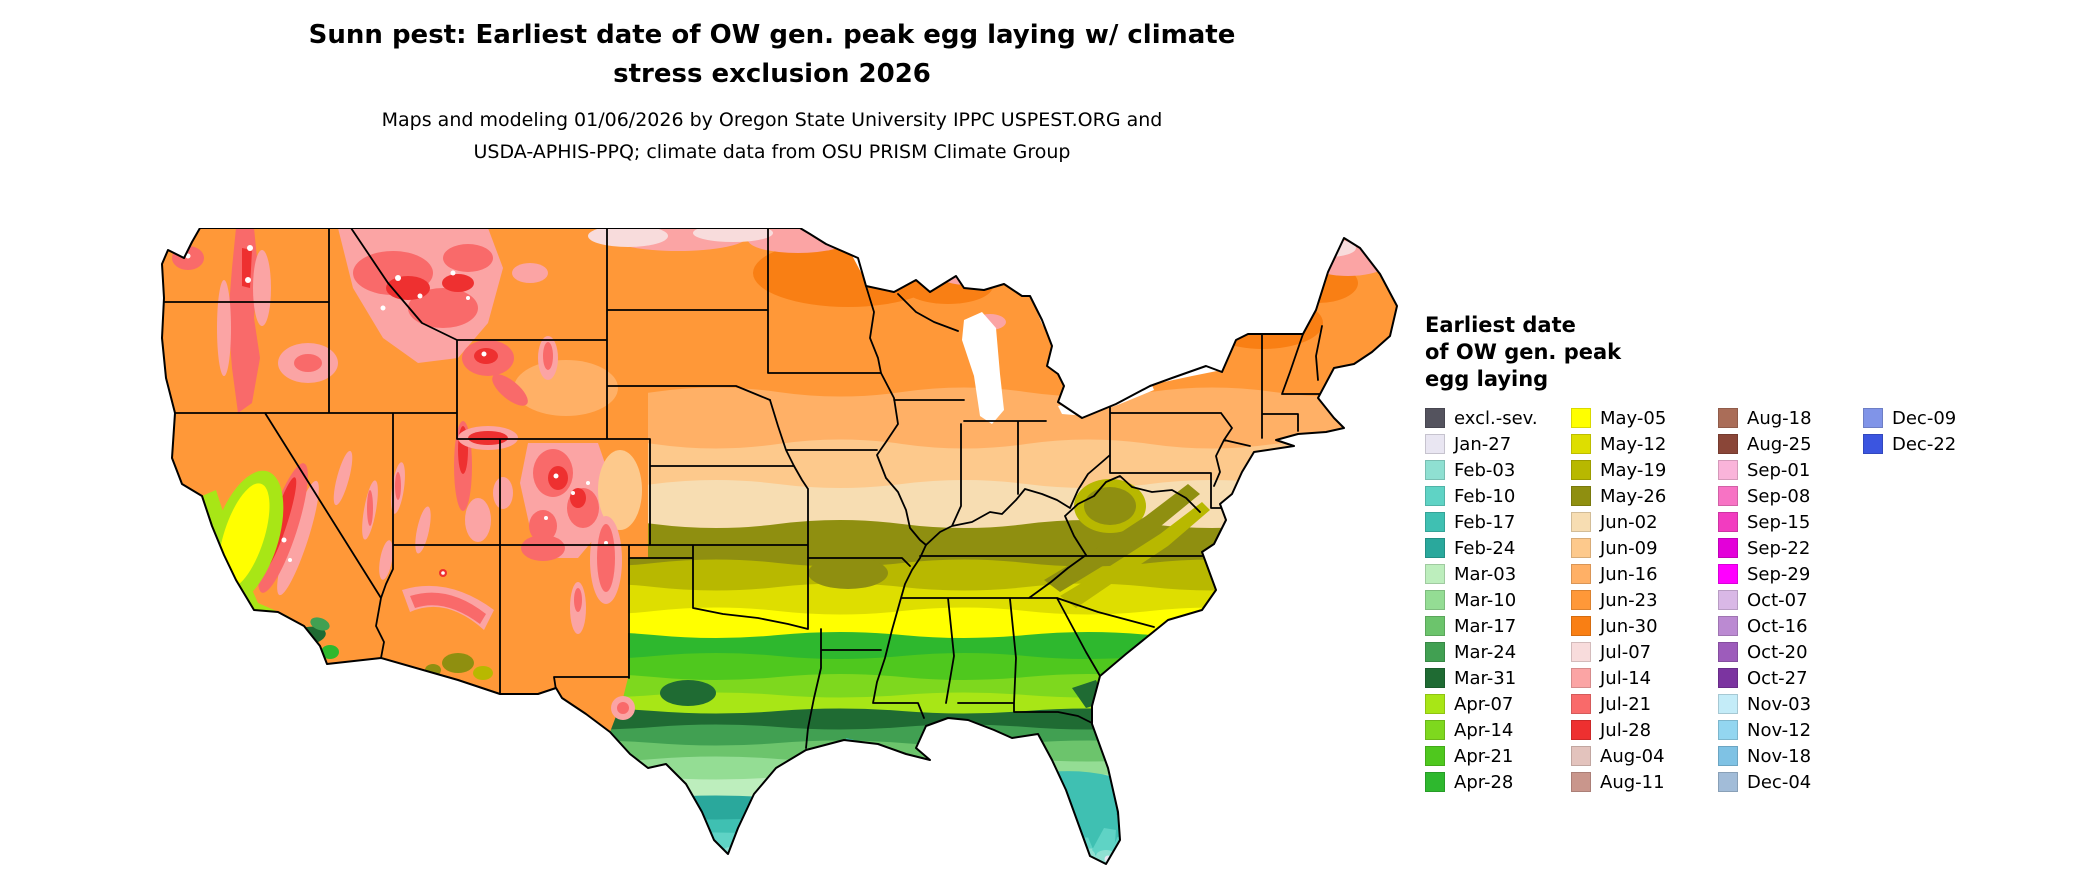 The height and width of the screenshot is (892, 2100). Describe the element at coordinates (1644, 704) in the screenshot. I see `legend-entry: Jul-21` at that location.